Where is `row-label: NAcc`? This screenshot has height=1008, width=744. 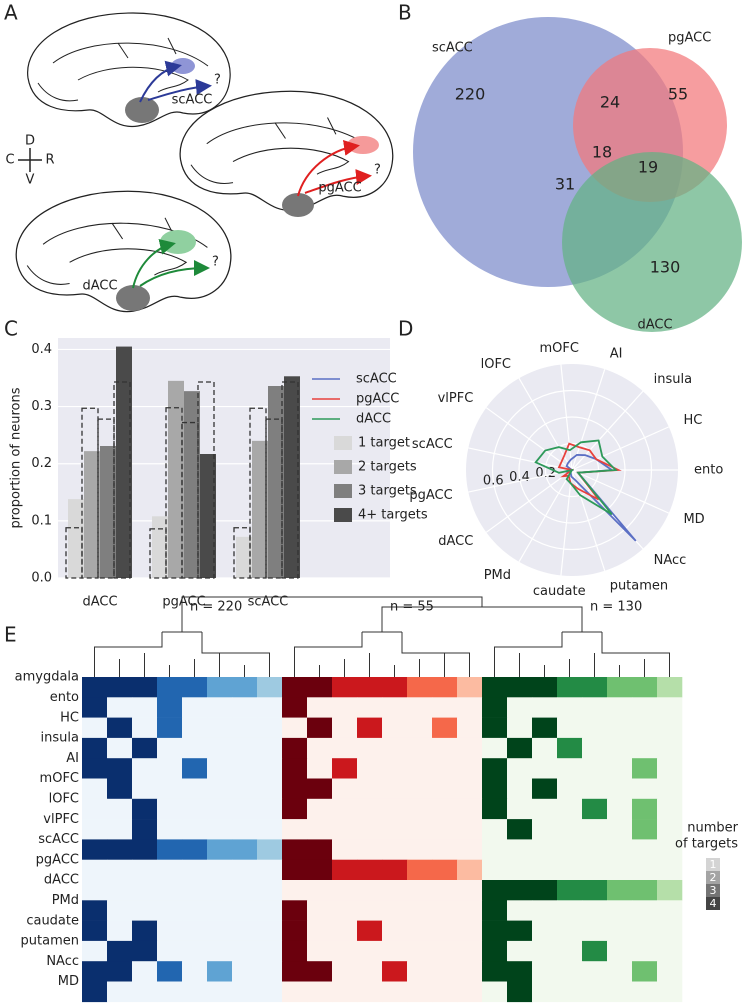 row-label: NAcc is located at coordinates (62, 961).